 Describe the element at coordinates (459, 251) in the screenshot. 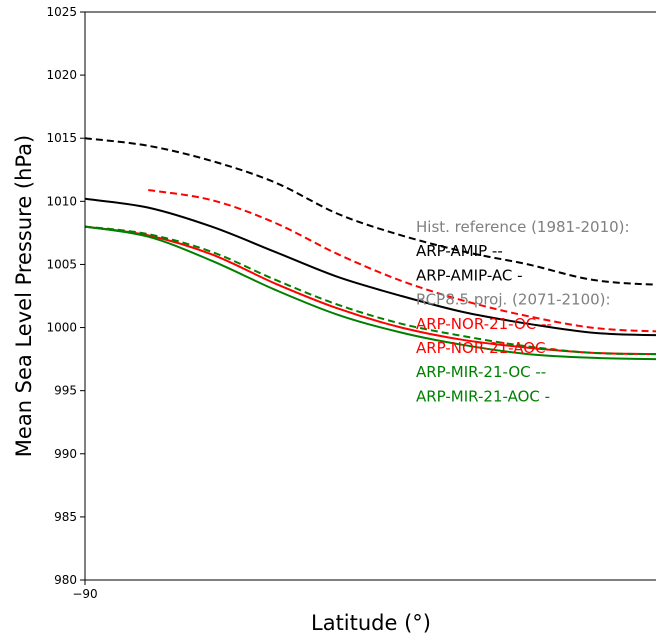

I see `legend-entry: ARP-AMIP --` at that location.